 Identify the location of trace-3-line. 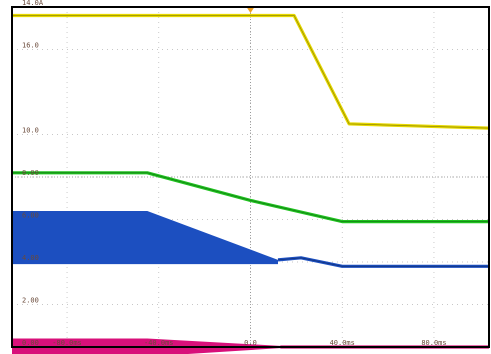
(383, 262).